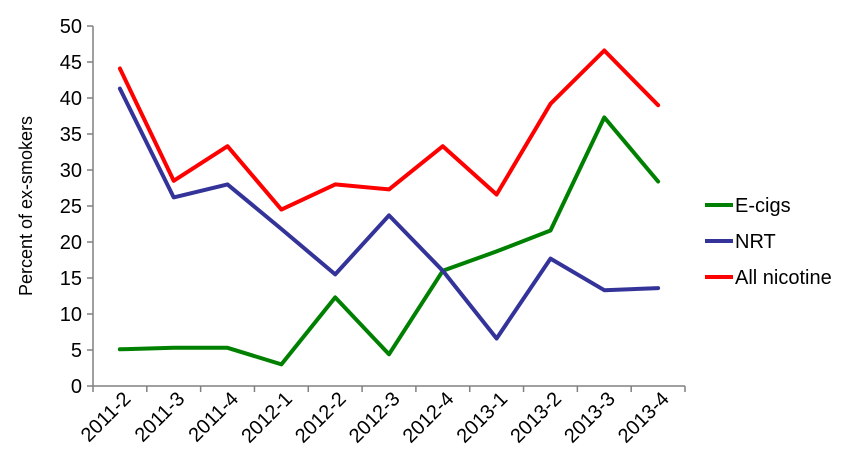  I want to click on y-tick-label: 45, so click(71, 63).